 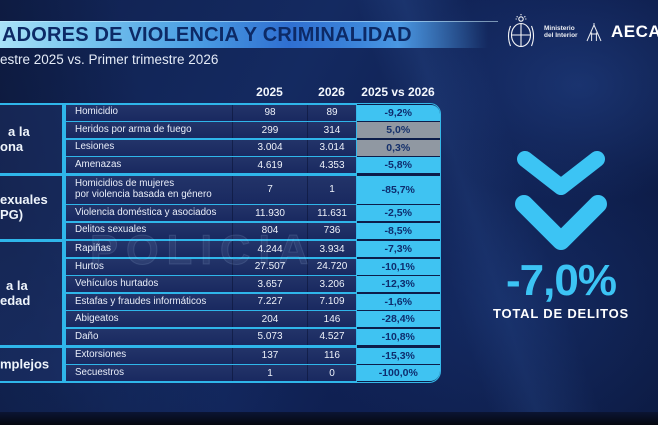 I want to click on delta-cell: 0,3%, so click(x=398, y=147).